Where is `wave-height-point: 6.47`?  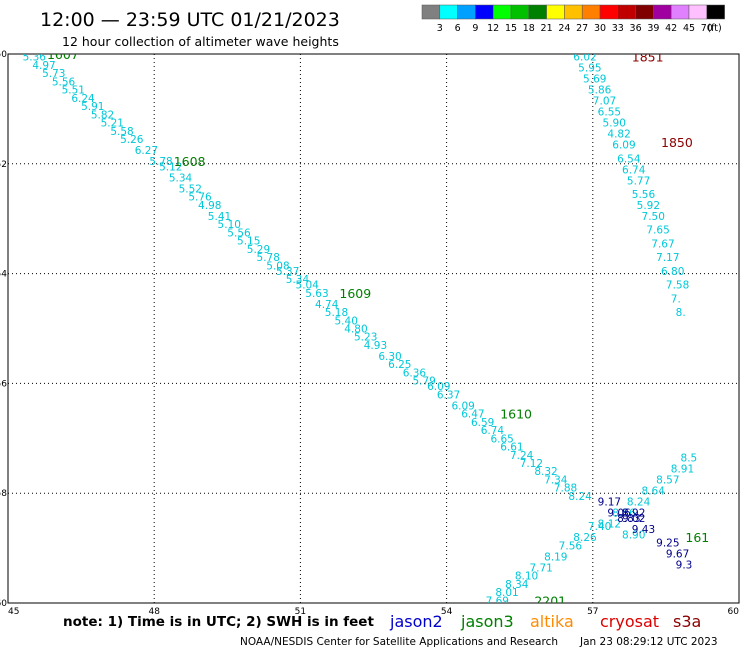 wave-height-point: 6.47 is located at coordinates (472, 415).